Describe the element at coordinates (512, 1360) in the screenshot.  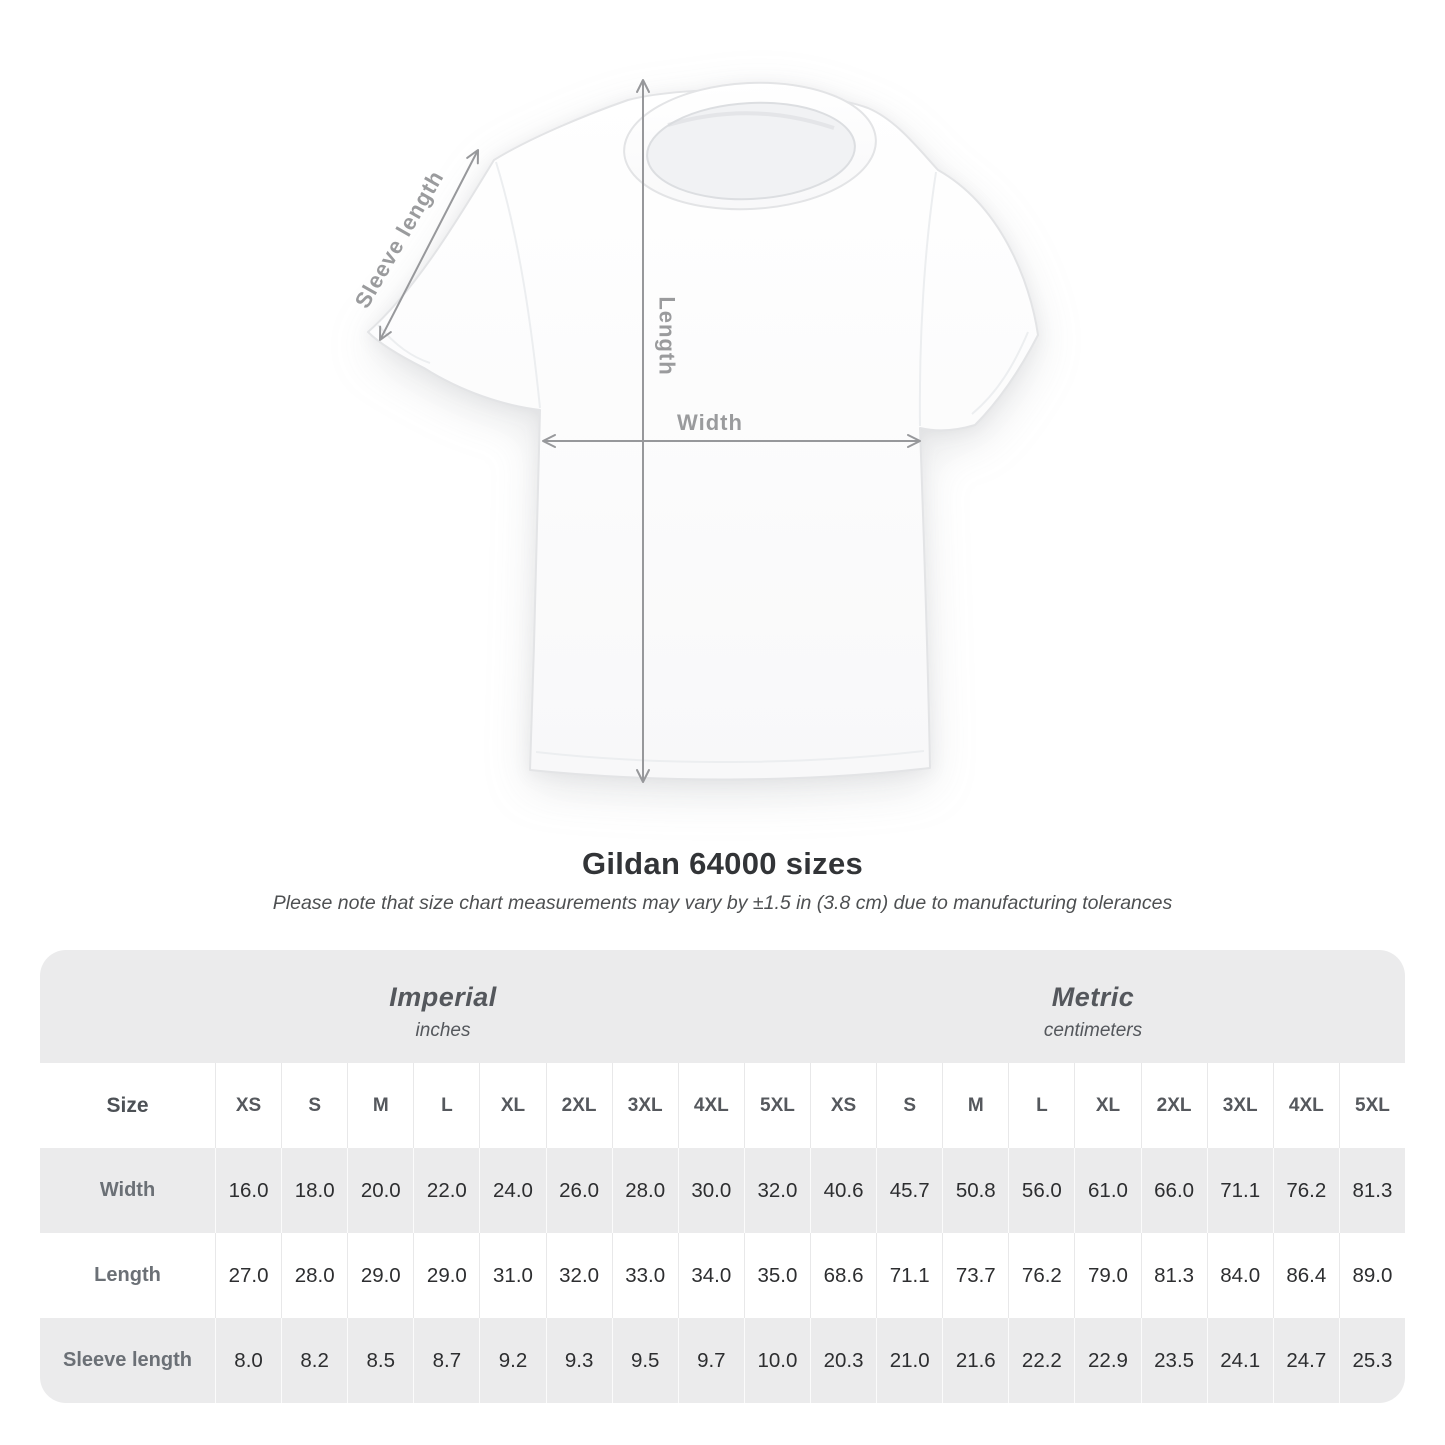
I see `table-cell: 9.2` at that location.